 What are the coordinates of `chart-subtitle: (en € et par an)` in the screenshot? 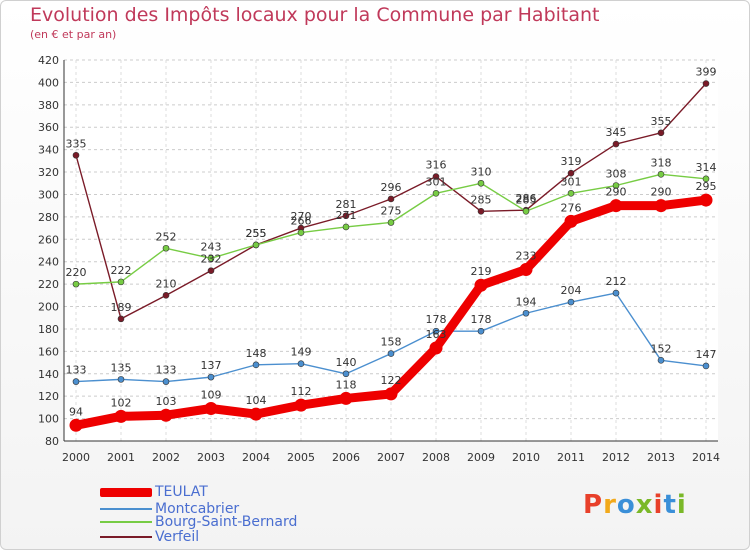 It's located at (73, 34).